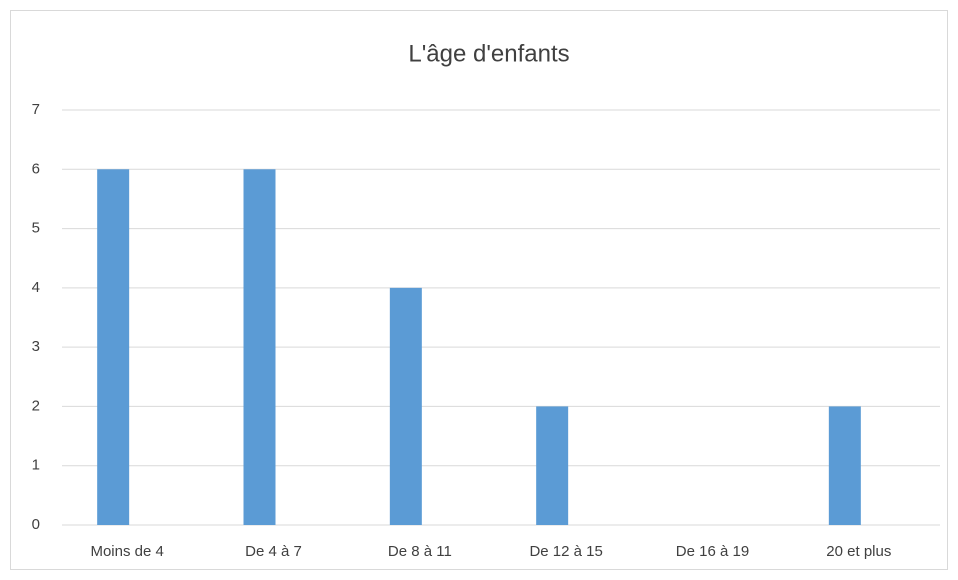 The height and width of the screenshot is (580, 958). What do you see at coordinates (420, 551) in the screenshot?
I see `x-tick-label: De 8 à 11` at bounding box center [420, 551].